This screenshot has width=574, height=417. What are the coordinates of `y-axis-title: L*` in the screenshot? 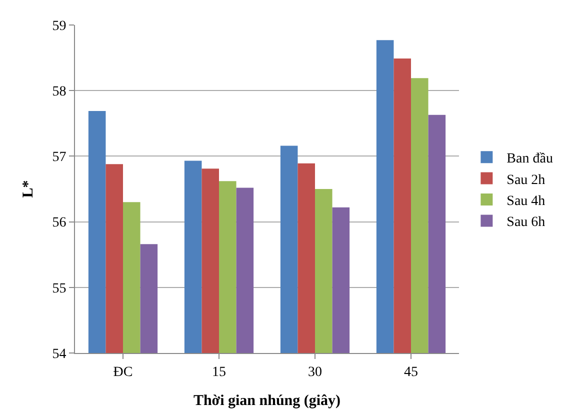 It's located at (28, 189).